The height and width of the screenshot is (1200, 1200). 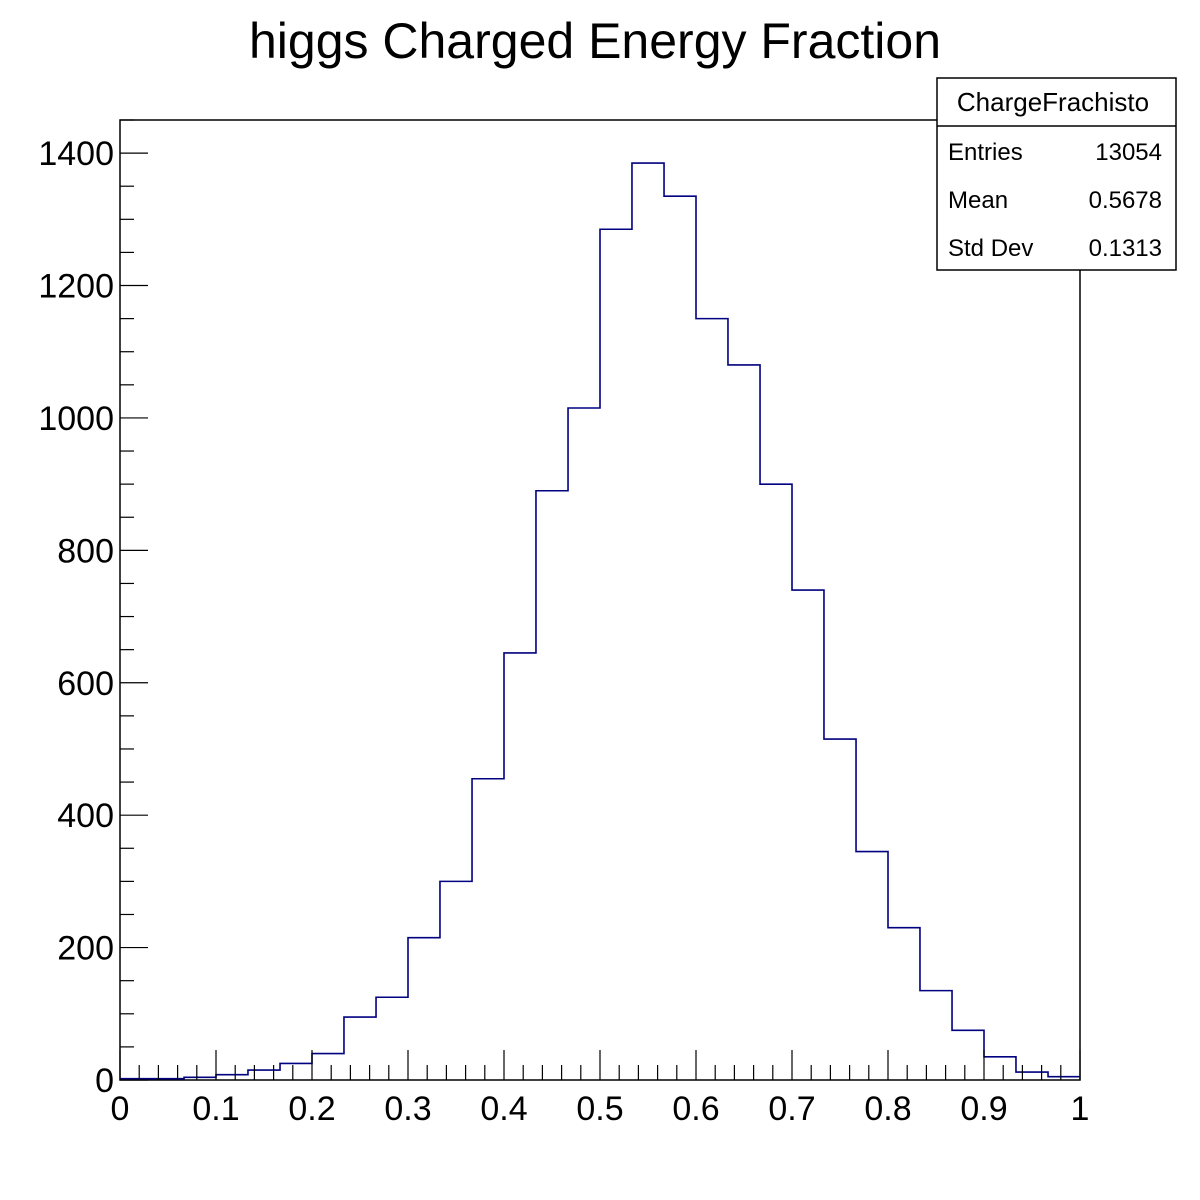 What do you see at coordinates (595, 41) in the screenshot?
I see `chart-title: higgs Charged Energy Fraction` at bounding box center [595, 41].